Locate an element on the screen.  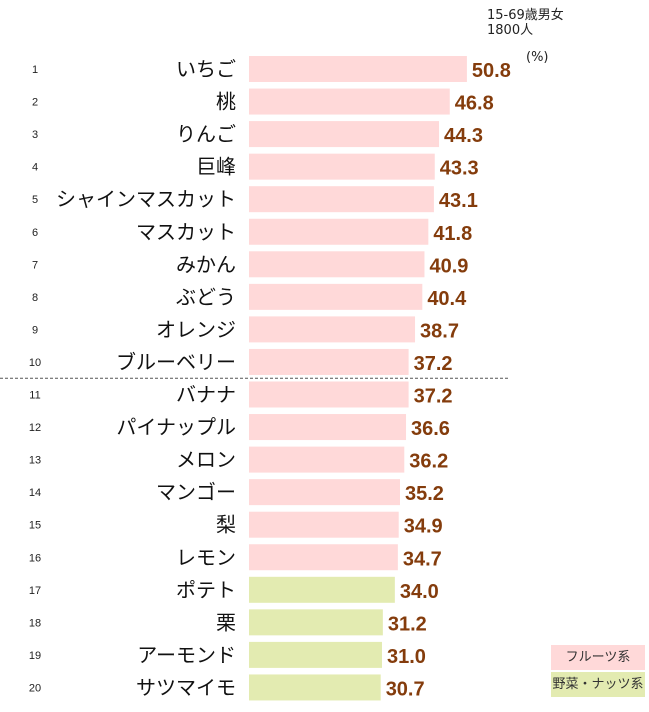
value-label: 43.1 is located at coordinates (458, 201).